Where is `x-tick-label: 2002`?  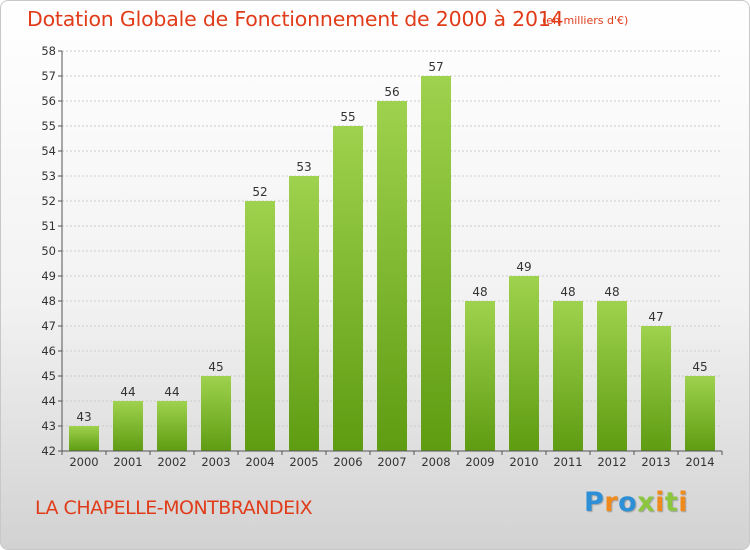
x-tick-label: 2002 is located at coordinates (171, 462).